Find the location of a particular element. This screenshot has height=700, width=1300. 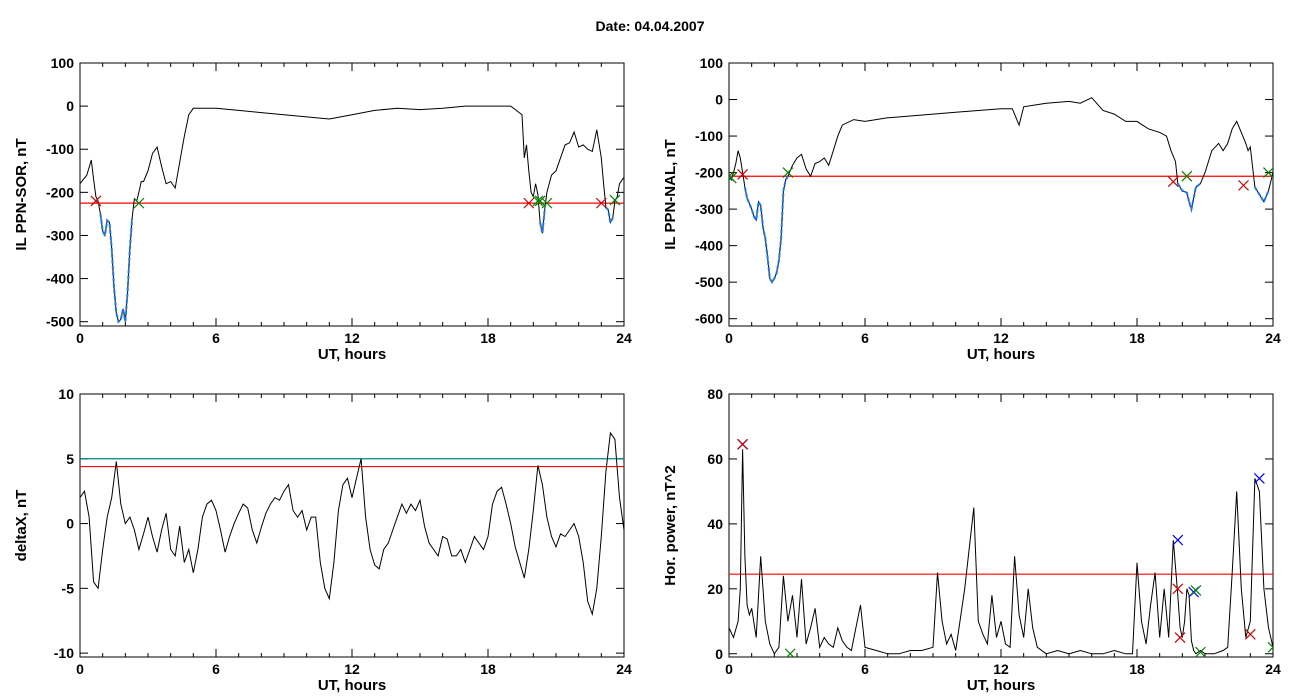

y-tick-label: -5 is located at coordinates (68, 588).